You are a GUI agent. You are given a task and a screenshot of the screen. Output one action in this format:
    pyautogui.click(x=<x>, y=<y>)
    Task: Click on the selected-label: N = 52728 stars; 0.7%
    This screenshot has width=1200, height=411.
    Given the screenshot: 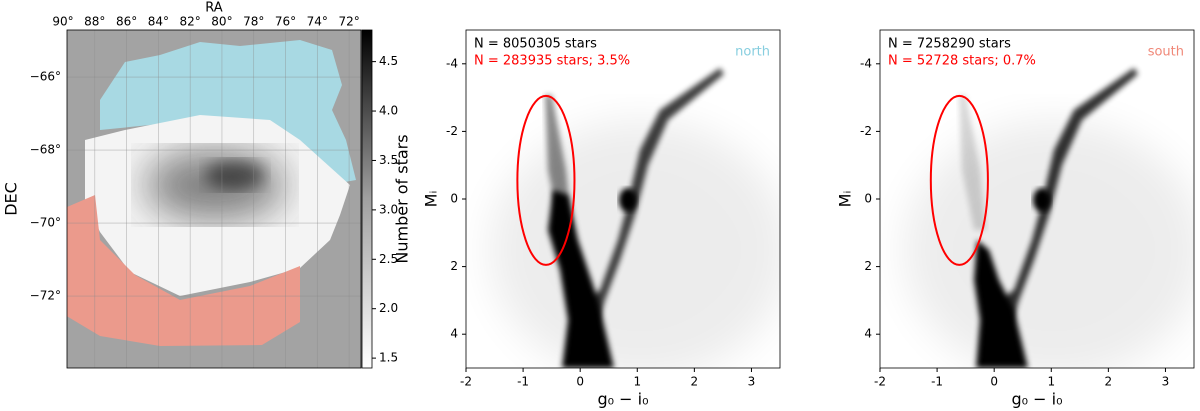 What is the action you would take?
    pyautogui.click(x=962, y=61)
    